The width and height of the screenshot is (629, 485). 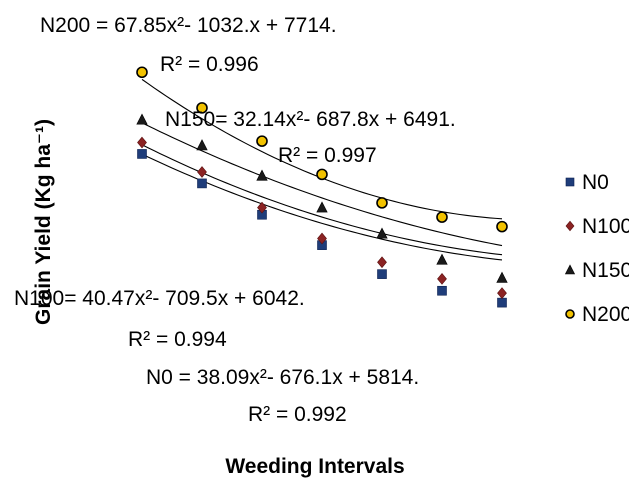 I want to click on legend-marker-n100, so click(x=570, y=226).